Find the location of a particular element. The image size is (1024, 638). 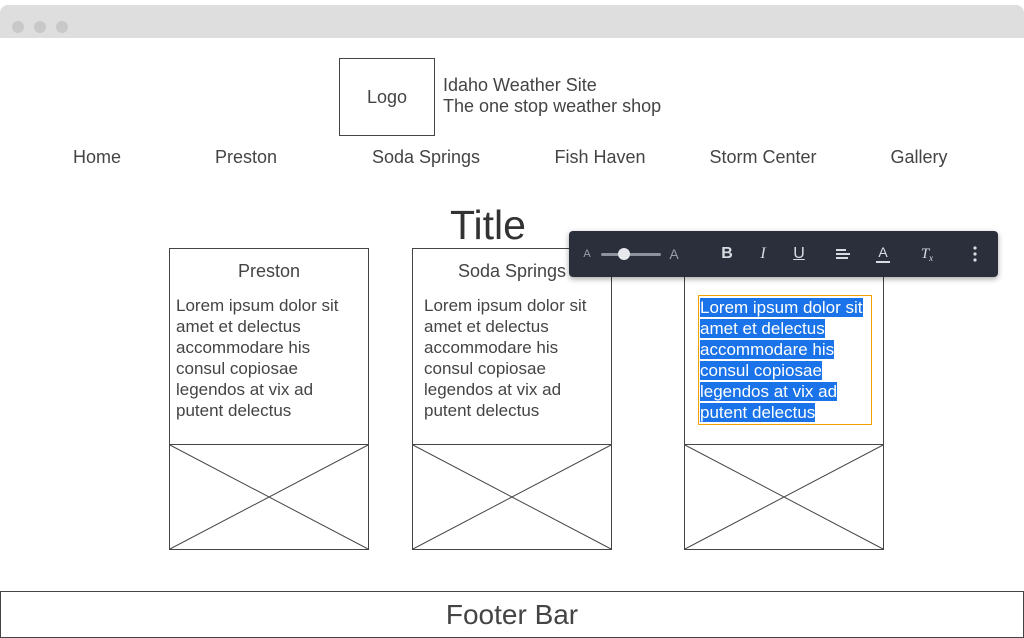

site-subtitle: The one stop weather shop is located at coordinates (552, 106).